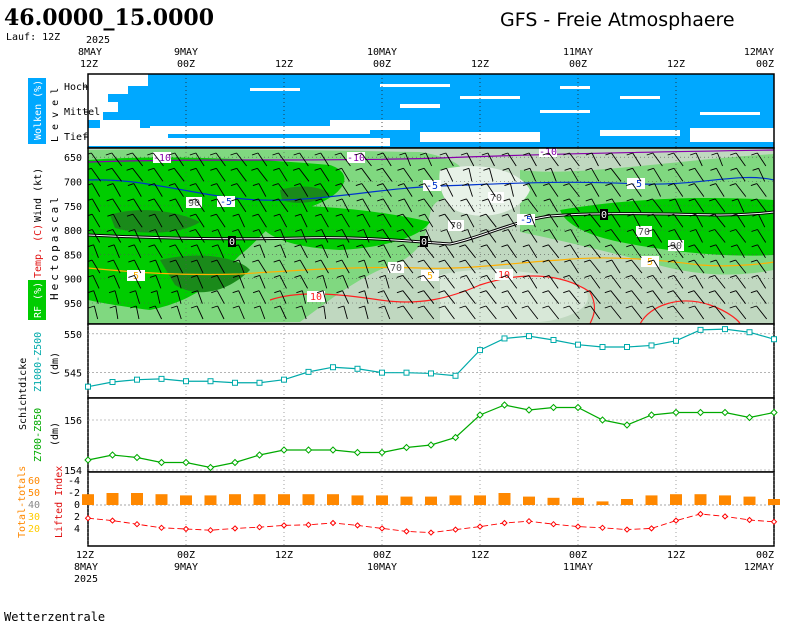  I want to click on isotherm-plus5, so click(431, 266).